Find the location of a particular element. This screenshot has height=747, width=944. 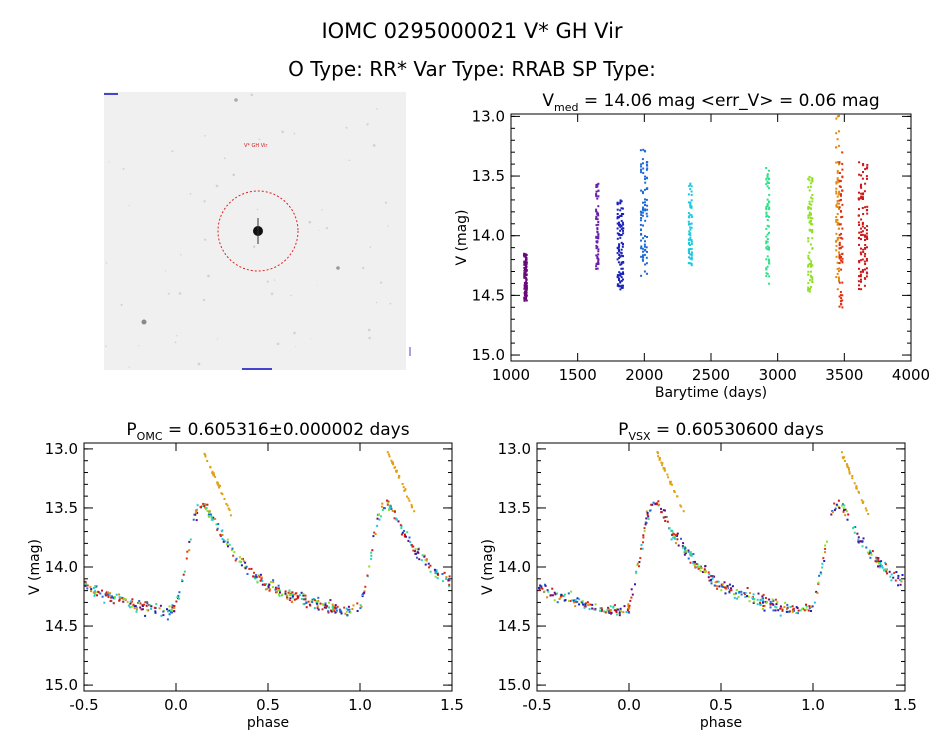

x-tick-label: 2000 is located at coordinates (644, 375).